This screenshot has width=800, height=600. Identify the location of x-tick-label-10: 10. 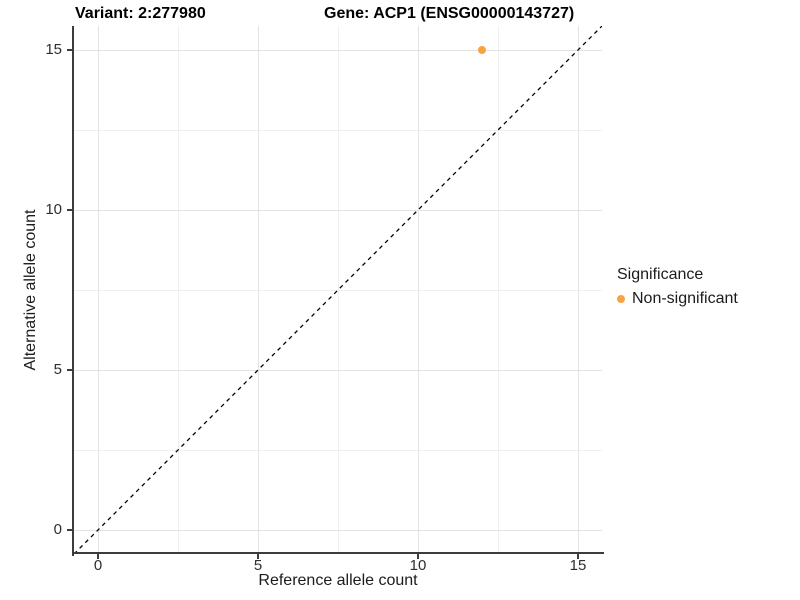
(418, 565).